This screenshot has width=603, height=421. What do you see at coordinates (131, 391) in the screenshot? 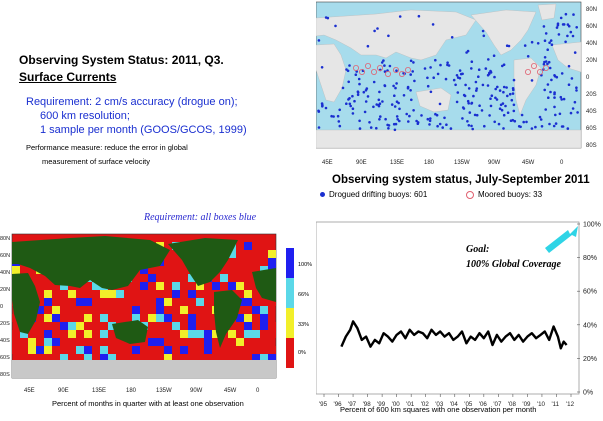
I see `lon-label: 180` at bounding box center [131, 391].